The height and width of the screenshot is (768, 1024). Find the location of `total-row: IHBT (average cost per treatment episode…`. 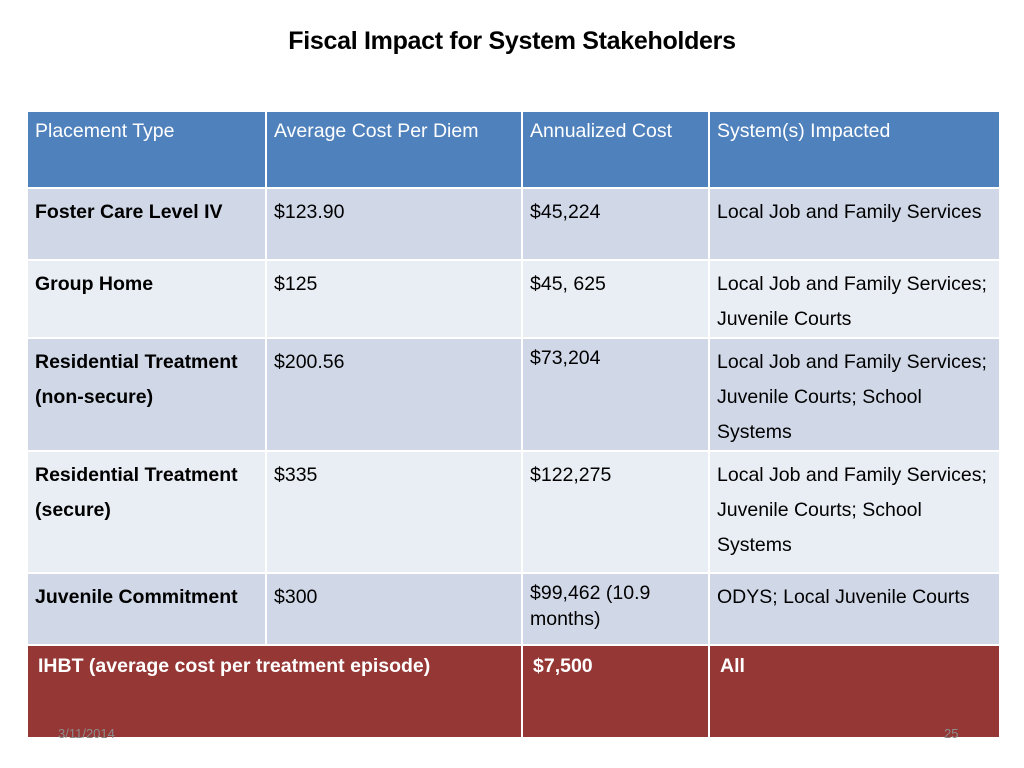

total-row: IHBT (average cost per treatment episode… is located at coordinates (513, 691).